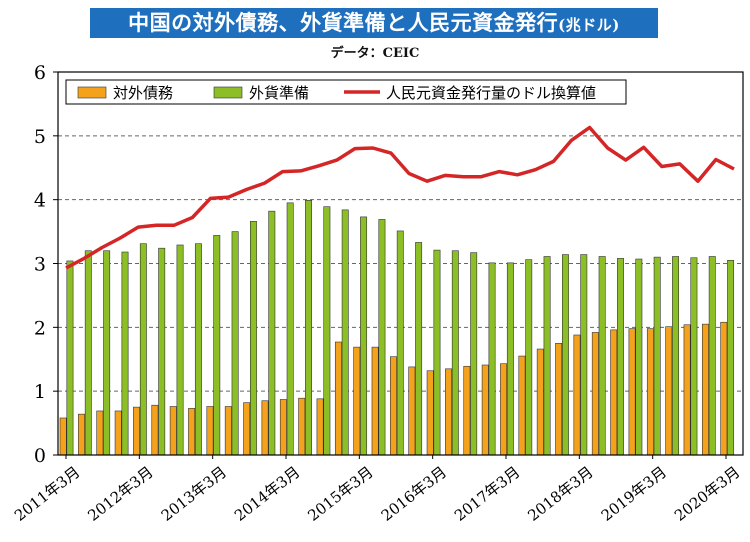 The height and width of the screenshot is (542, 750). I want to click on legend-swatch-fx-reserves, so click(228, 92).